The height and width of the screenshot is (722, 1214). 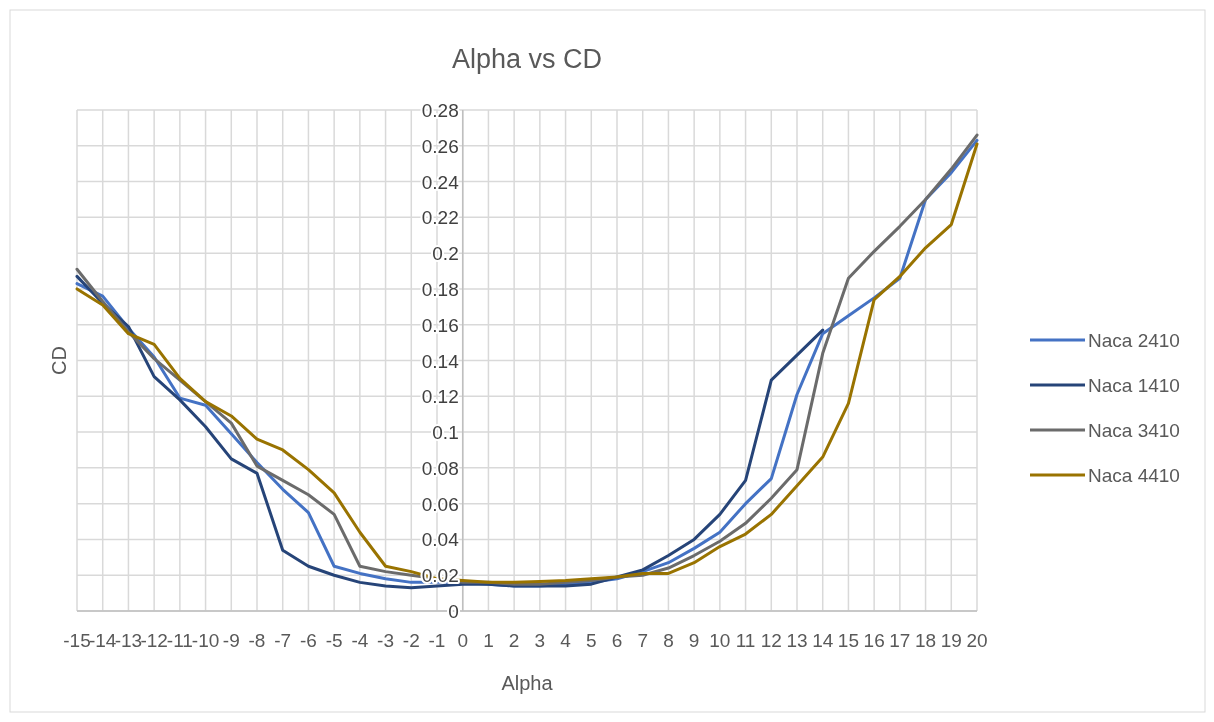 I want to click on x-tick-label: 12, so click(x=771, y=640).